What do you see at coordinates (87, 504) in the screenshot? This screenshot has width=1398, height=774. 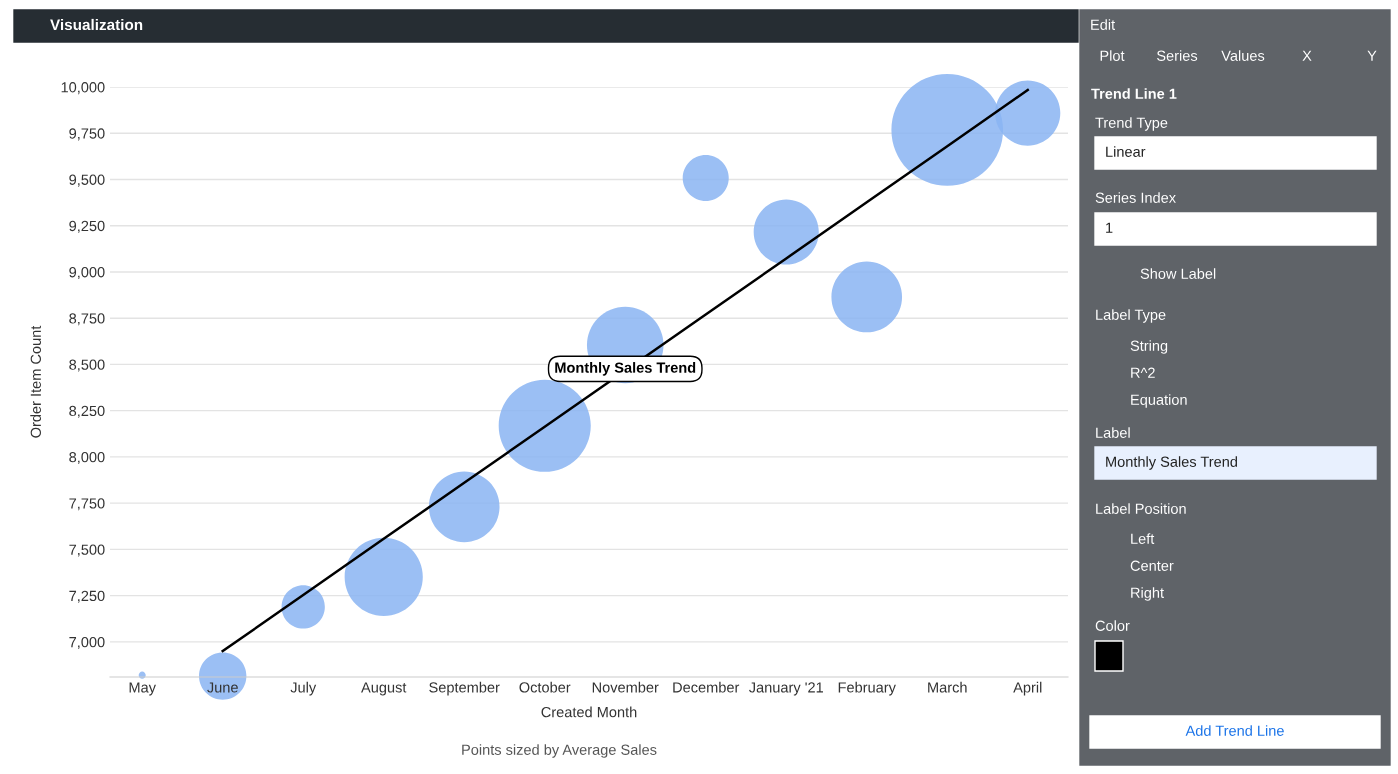 I see `y-tick-label: 7,750` at bounding box center [87, 504].